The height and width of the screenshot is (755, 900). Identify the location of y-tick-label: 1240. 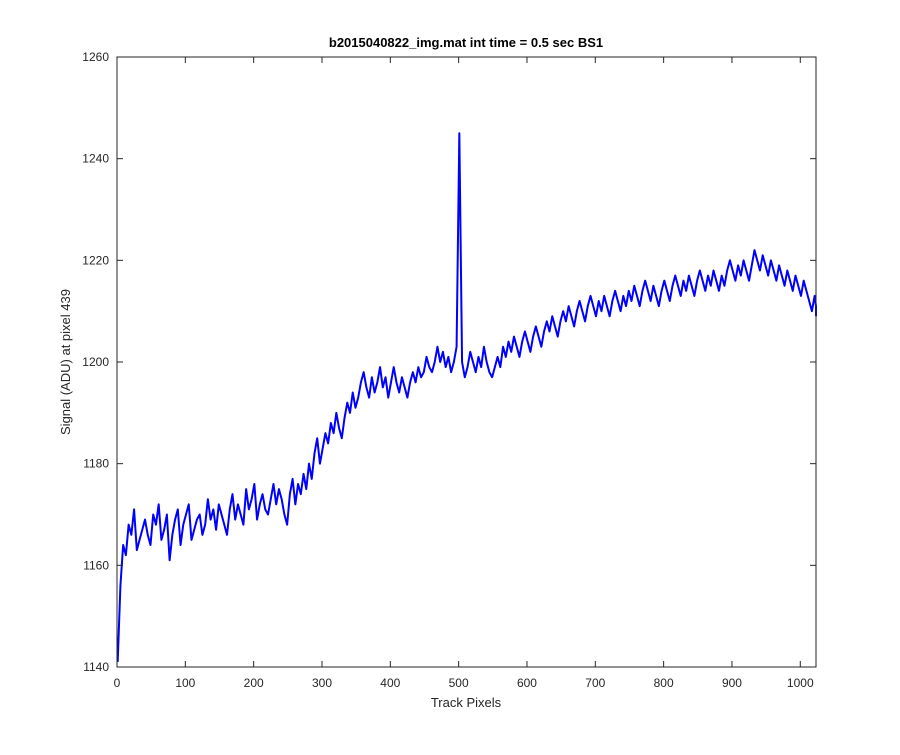
(95, 159).